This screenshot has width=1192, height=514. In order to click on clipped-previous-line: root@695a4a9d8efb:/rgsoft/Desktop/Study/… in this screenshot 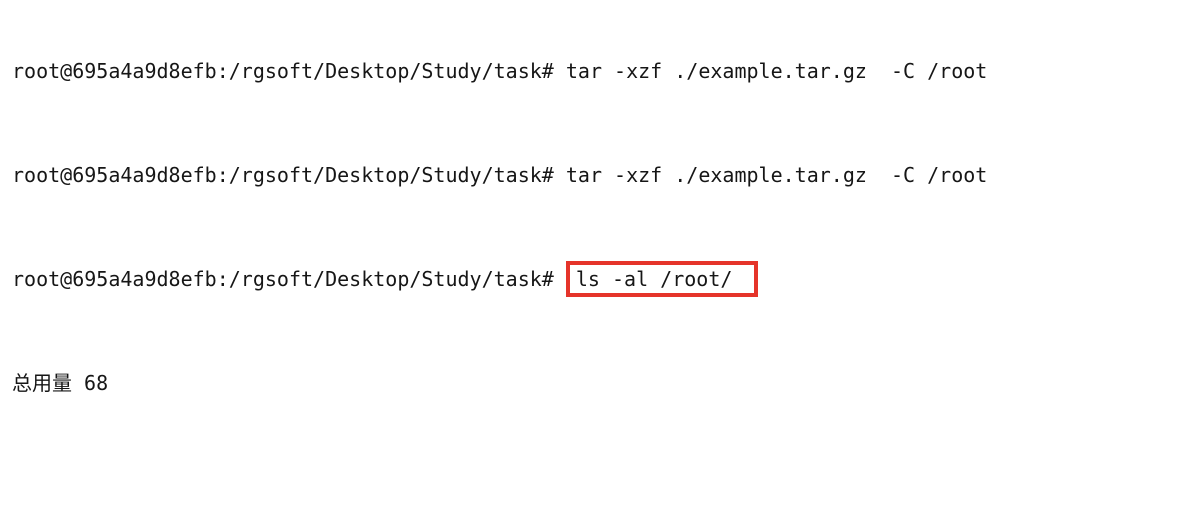, I will do `click(602, 71)`.